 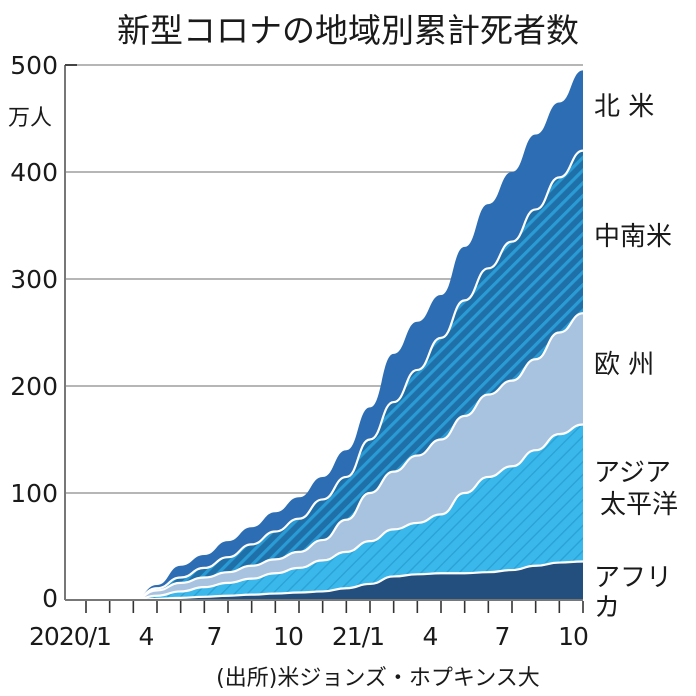 What do you see at coordinates (358, 636) in the screenshot?
I see `x-tick-2021-1: 21/1` at bounding box center [358, 636].